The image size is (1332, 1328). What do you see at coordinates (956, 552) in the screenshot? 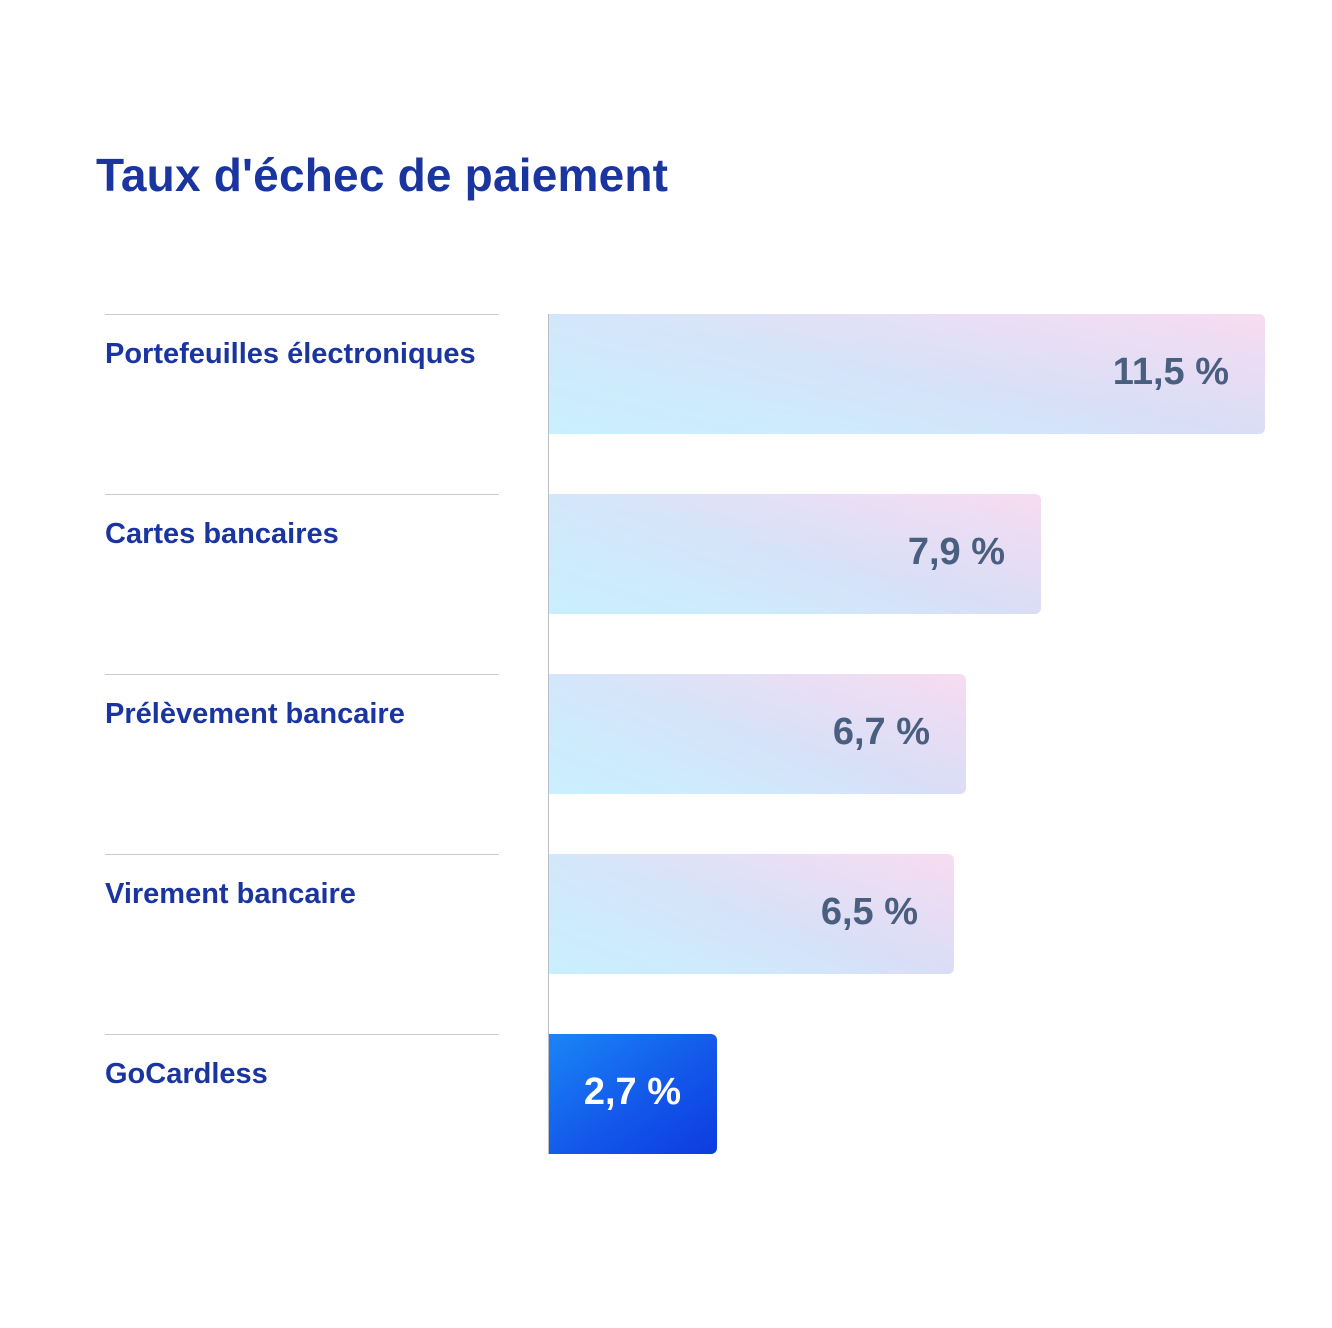
I see `bar-value-label: 7,9 %` at bounding box center [956, 552].